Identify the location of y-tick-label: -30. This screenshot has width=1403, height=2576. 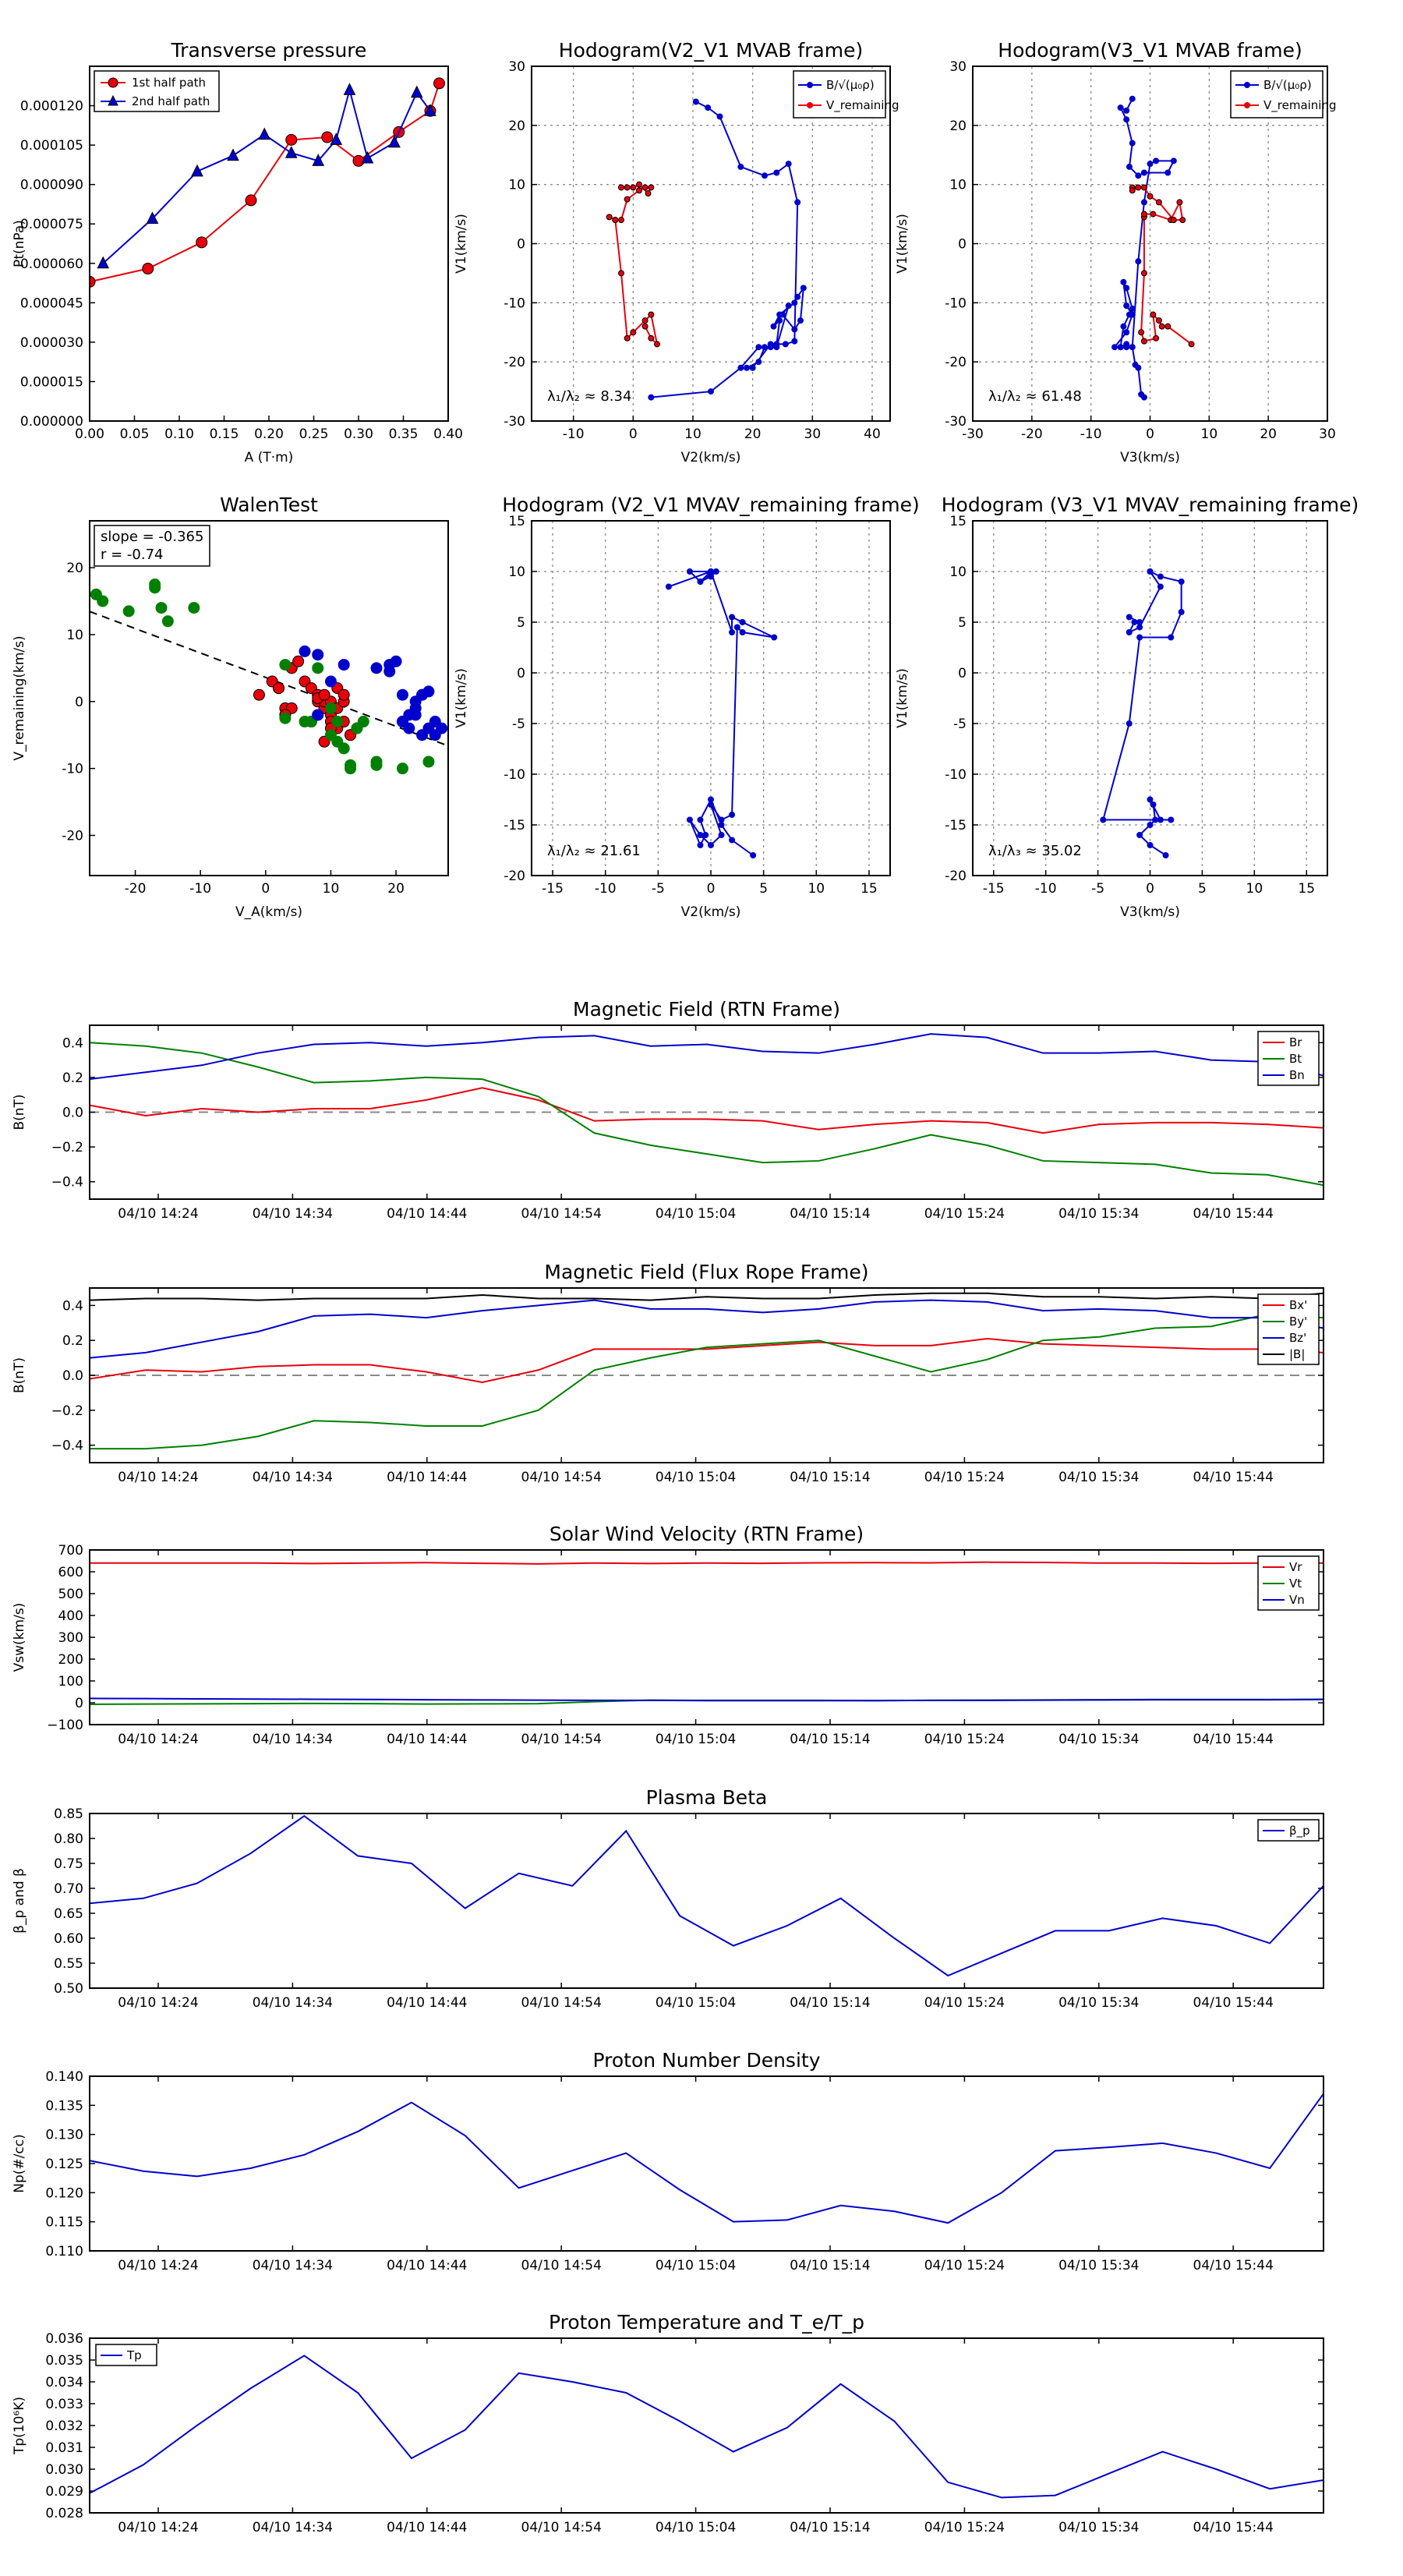
(956, 422).